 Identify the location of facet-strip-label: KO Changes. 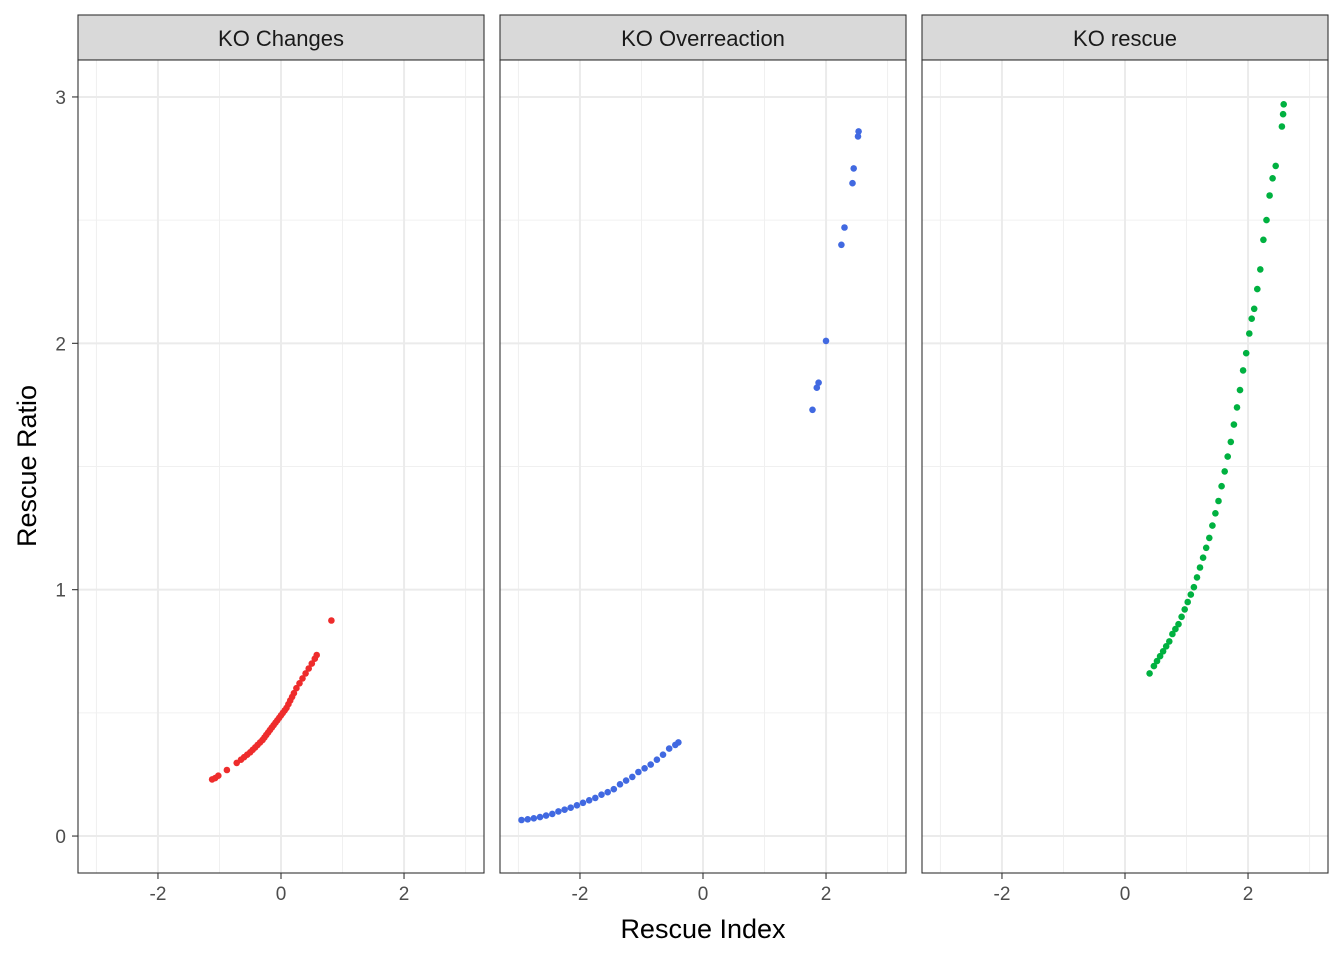
(281, 38).